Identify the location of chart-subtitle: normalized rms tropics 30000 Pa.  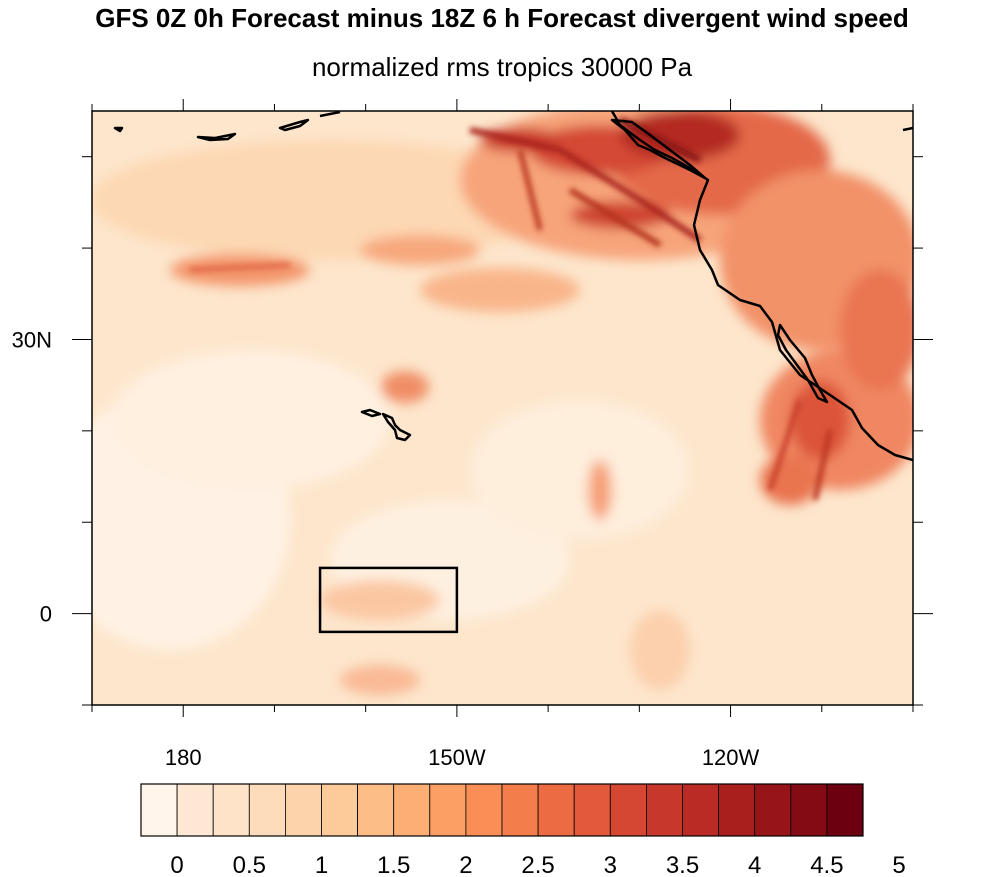
(502, 67).